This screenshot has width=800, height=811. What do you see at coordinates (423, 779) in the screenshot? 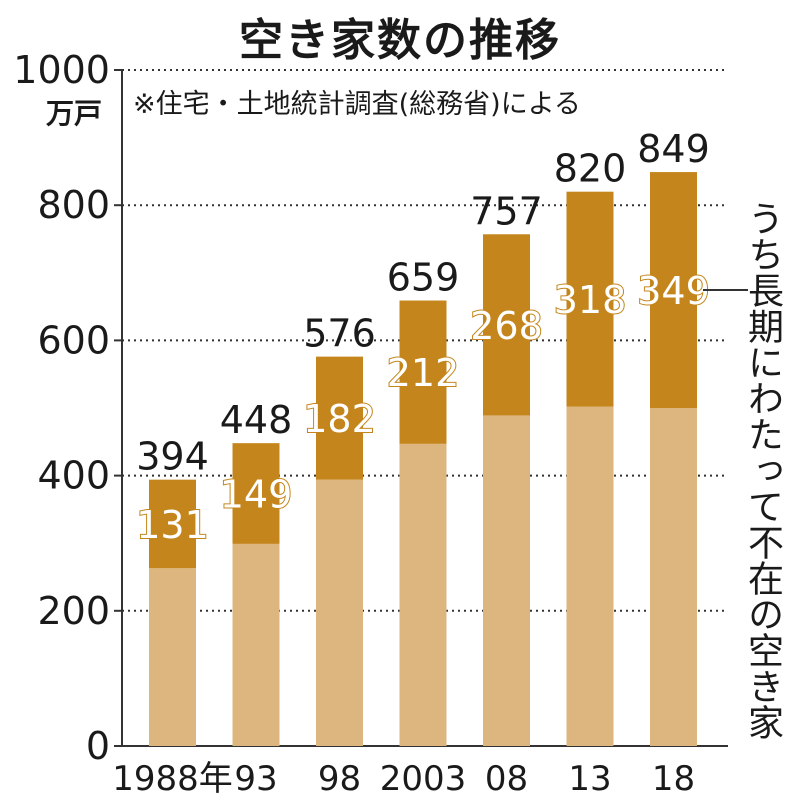
I see `x-tick-label-2003: 2003` at bounding box center [423, 779].